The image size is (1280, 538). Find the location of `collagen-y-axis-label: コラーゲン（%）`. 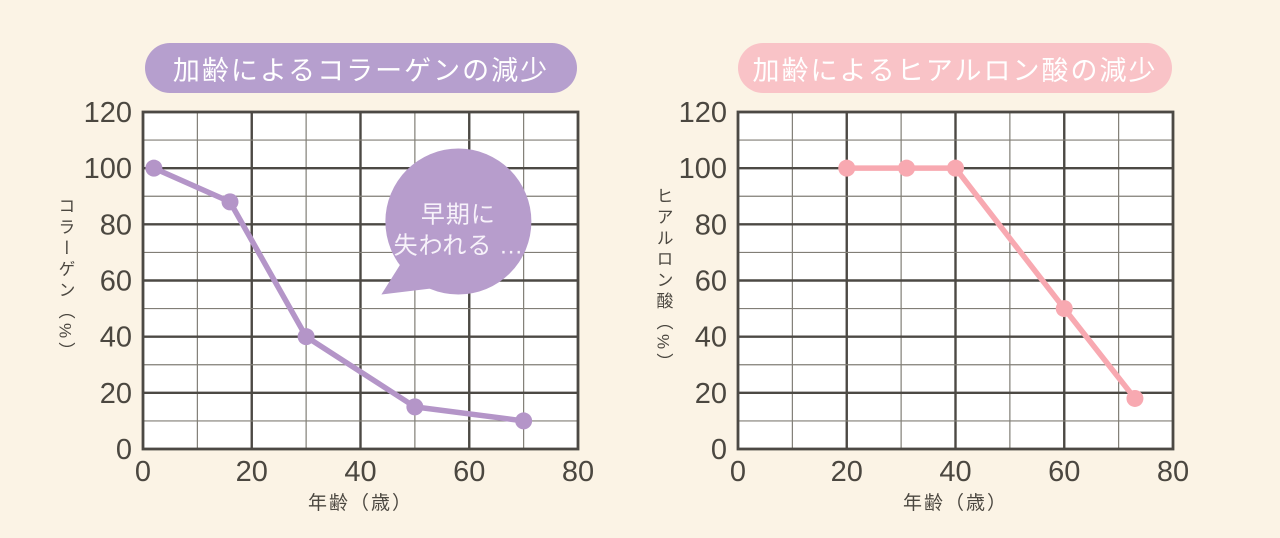

collagen-y-axis-label: コラーゲン（%） is located at coordinates (65, 280).